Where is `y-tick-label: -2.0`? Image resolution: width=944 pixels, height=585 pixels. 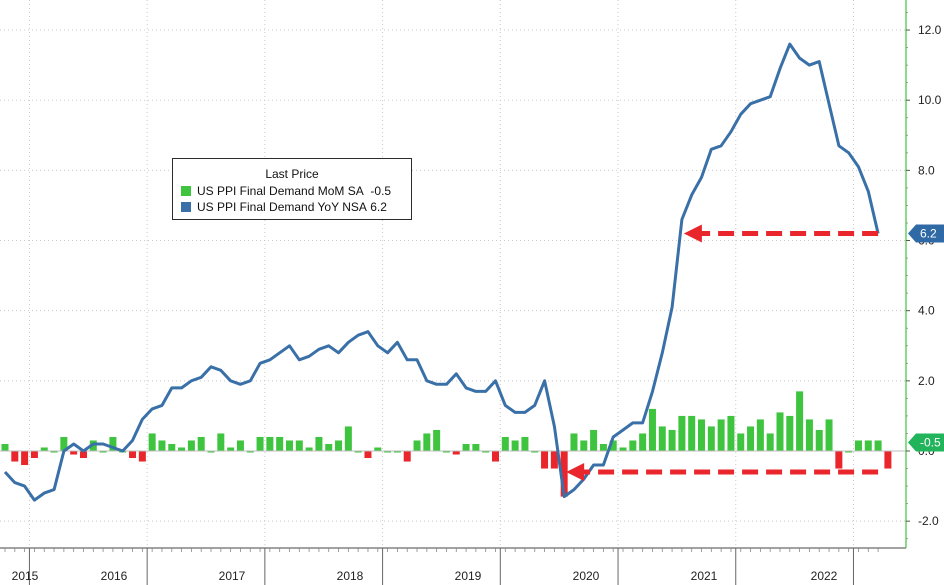
y-tick-label: -2.0 is located at coordinates (928, 521).